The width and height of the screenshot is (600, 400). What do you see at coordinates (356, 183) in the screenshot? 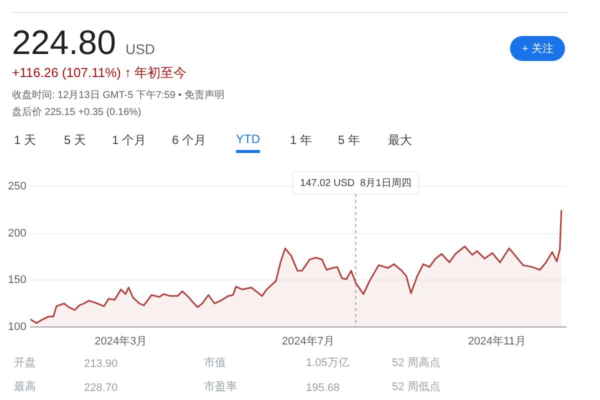
I see `ref-line-label: 147.02 USD 8月1日周四` at bounding box center [356, 183].